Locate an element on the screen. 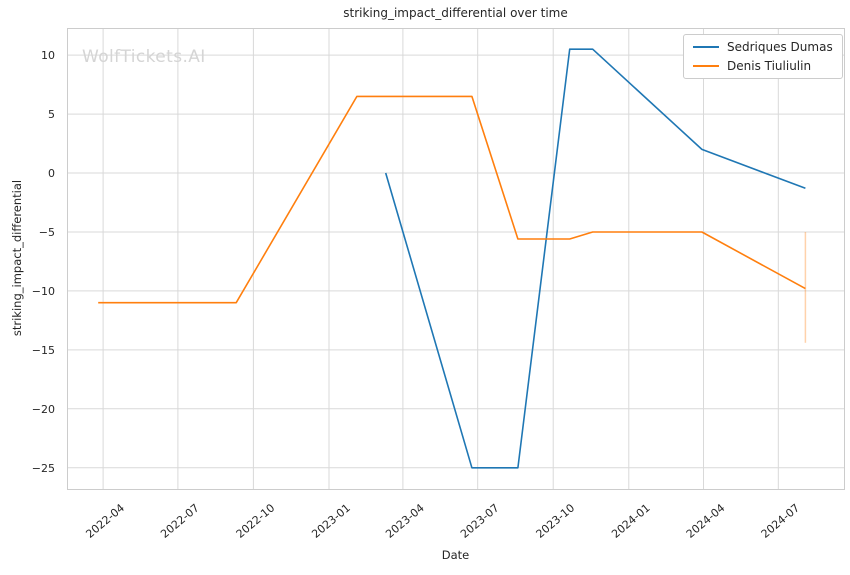  x-tick-label: 2022-07 is located at coordinates (180, 521).